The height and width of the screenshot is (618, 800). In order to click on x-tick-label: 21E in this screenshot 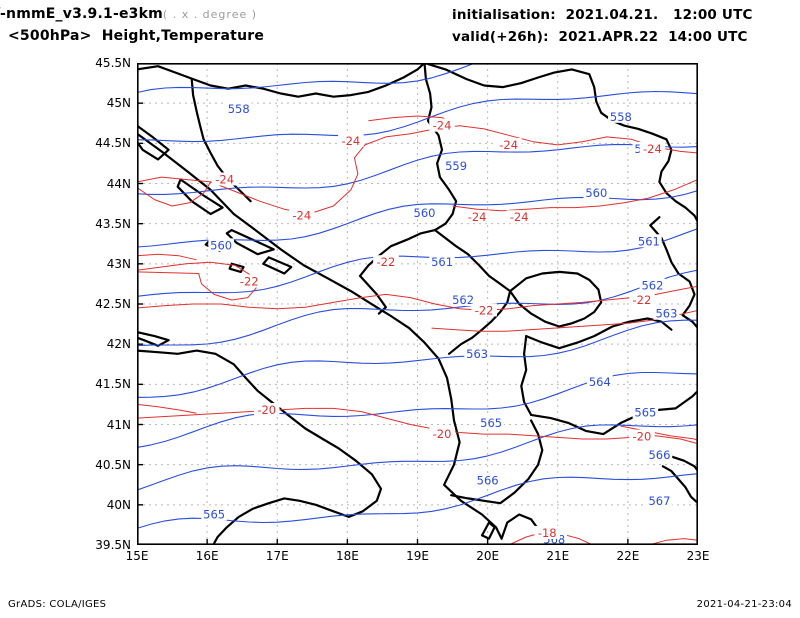, I will do `click(558, 556)`.